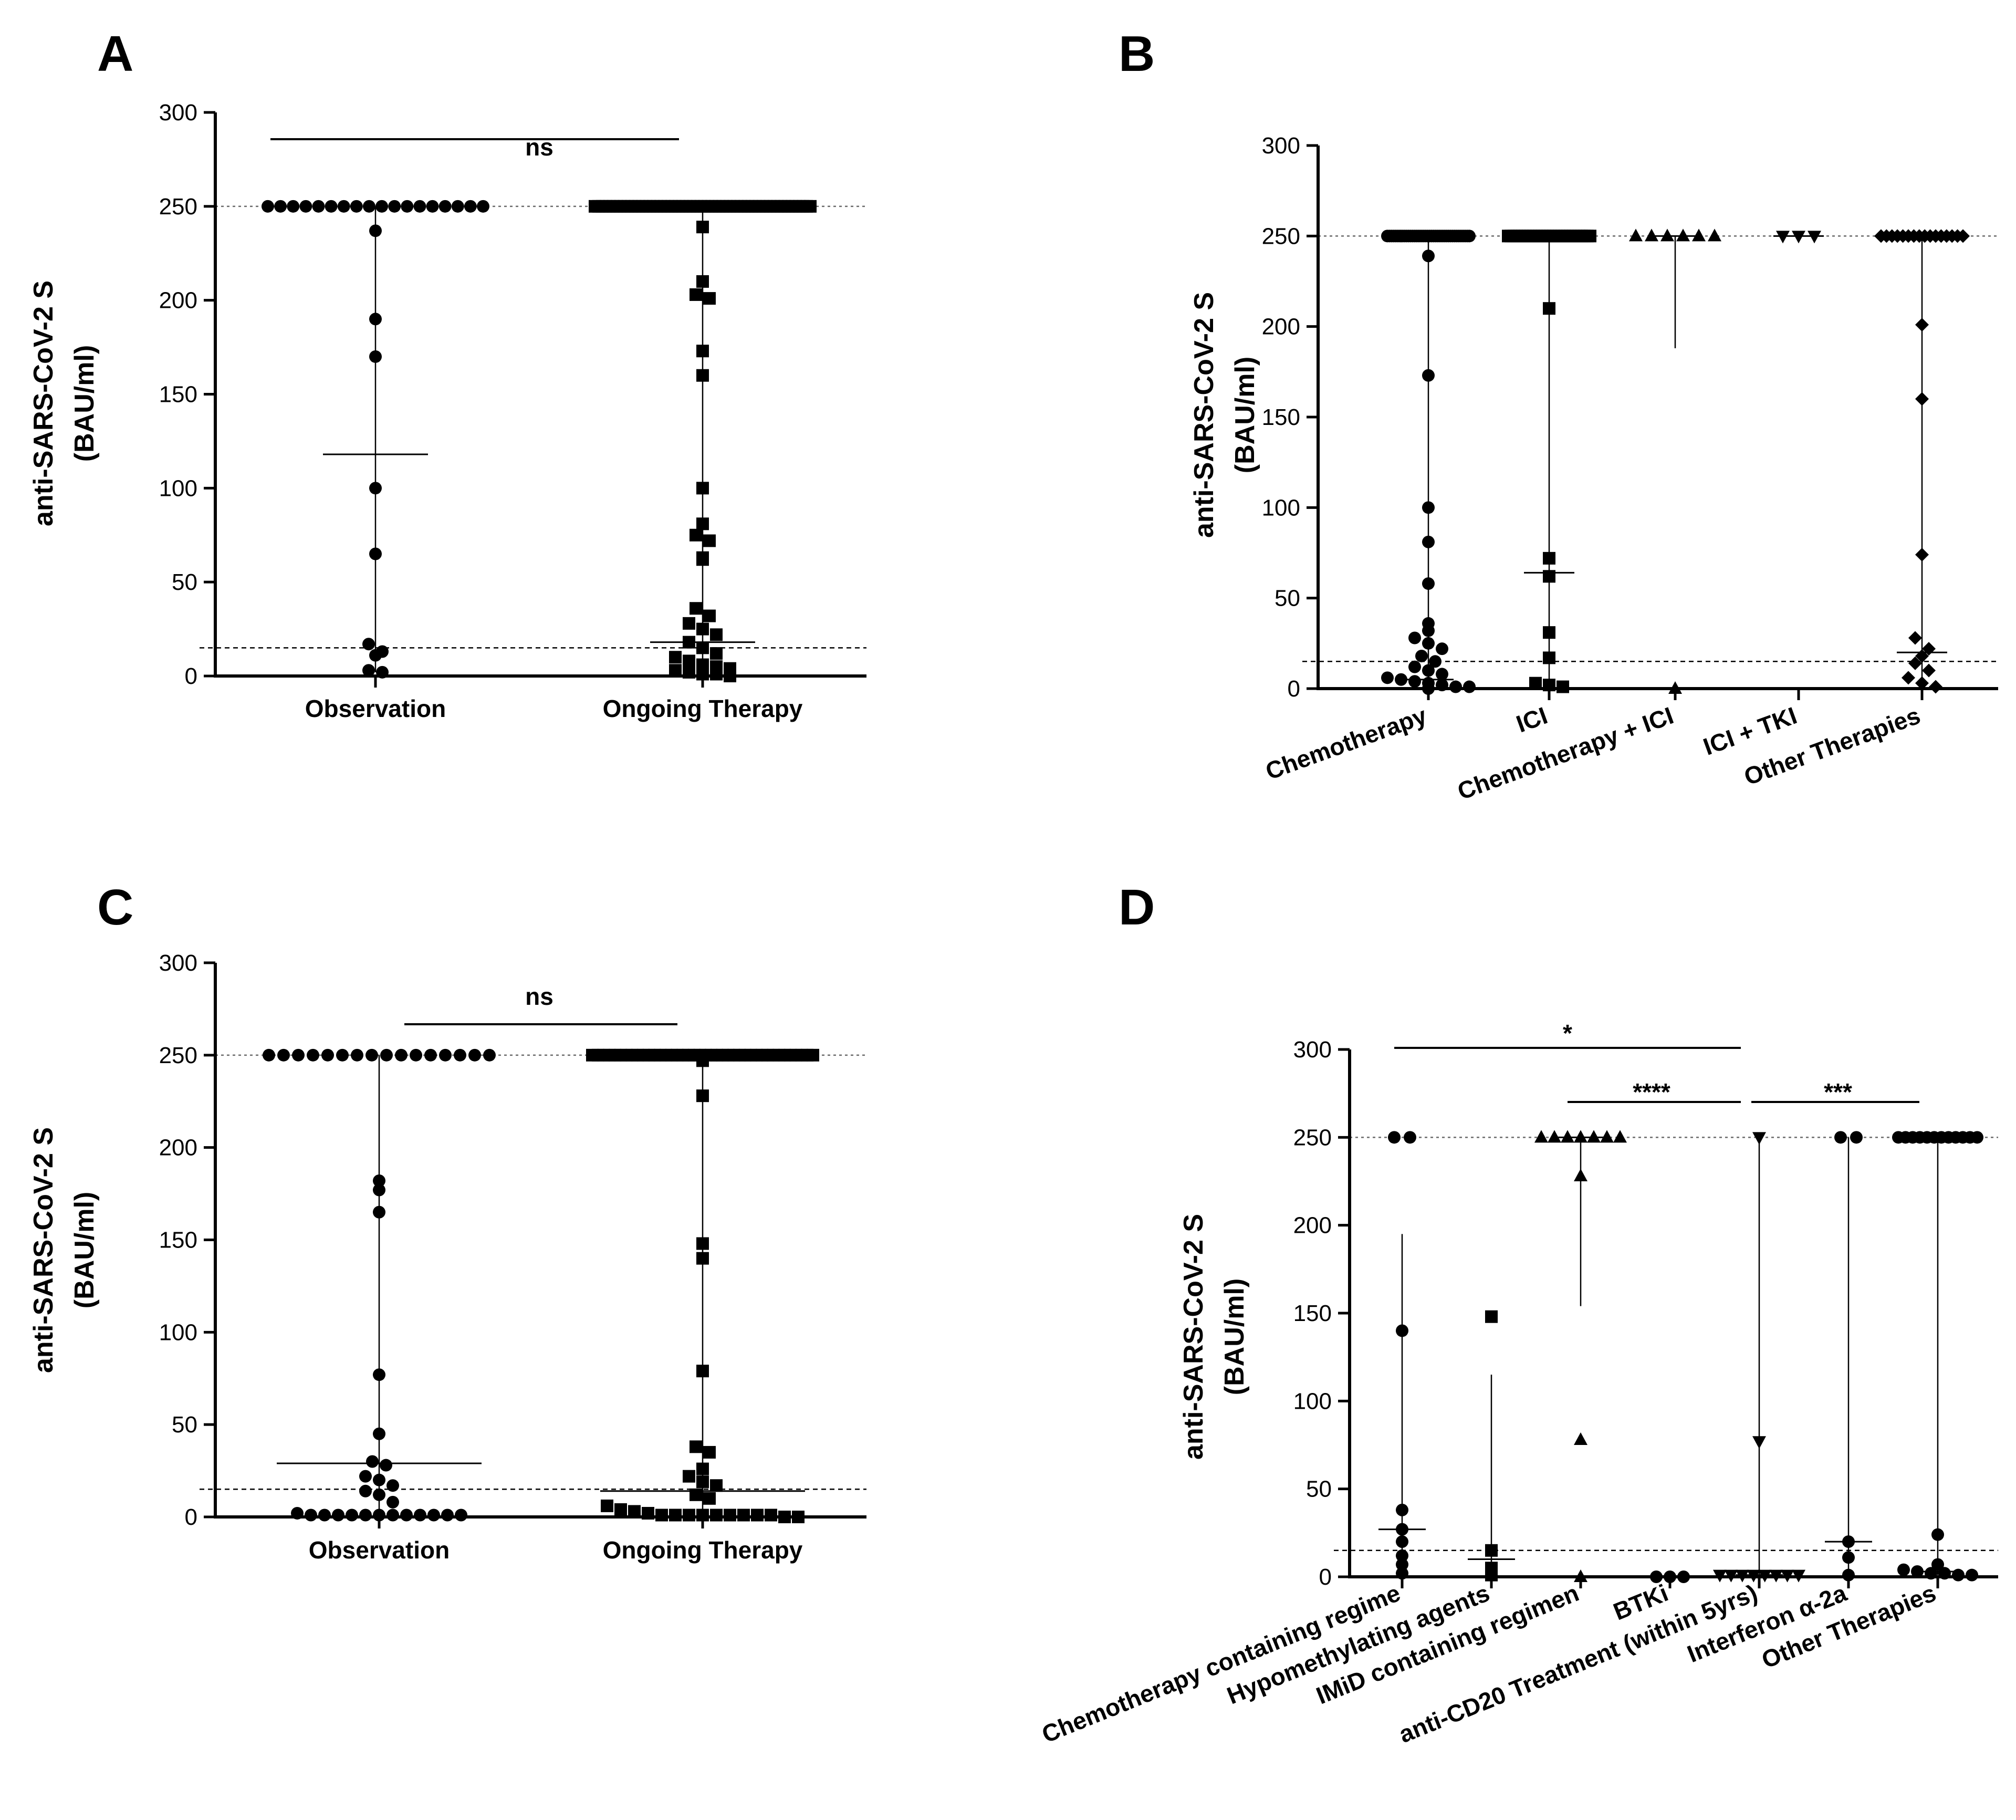 This screenshot has height=1820, width=2016. Describe the element at coordinates (115, 907) in the screenshot. I see `panel-c-letter: C` at that location.